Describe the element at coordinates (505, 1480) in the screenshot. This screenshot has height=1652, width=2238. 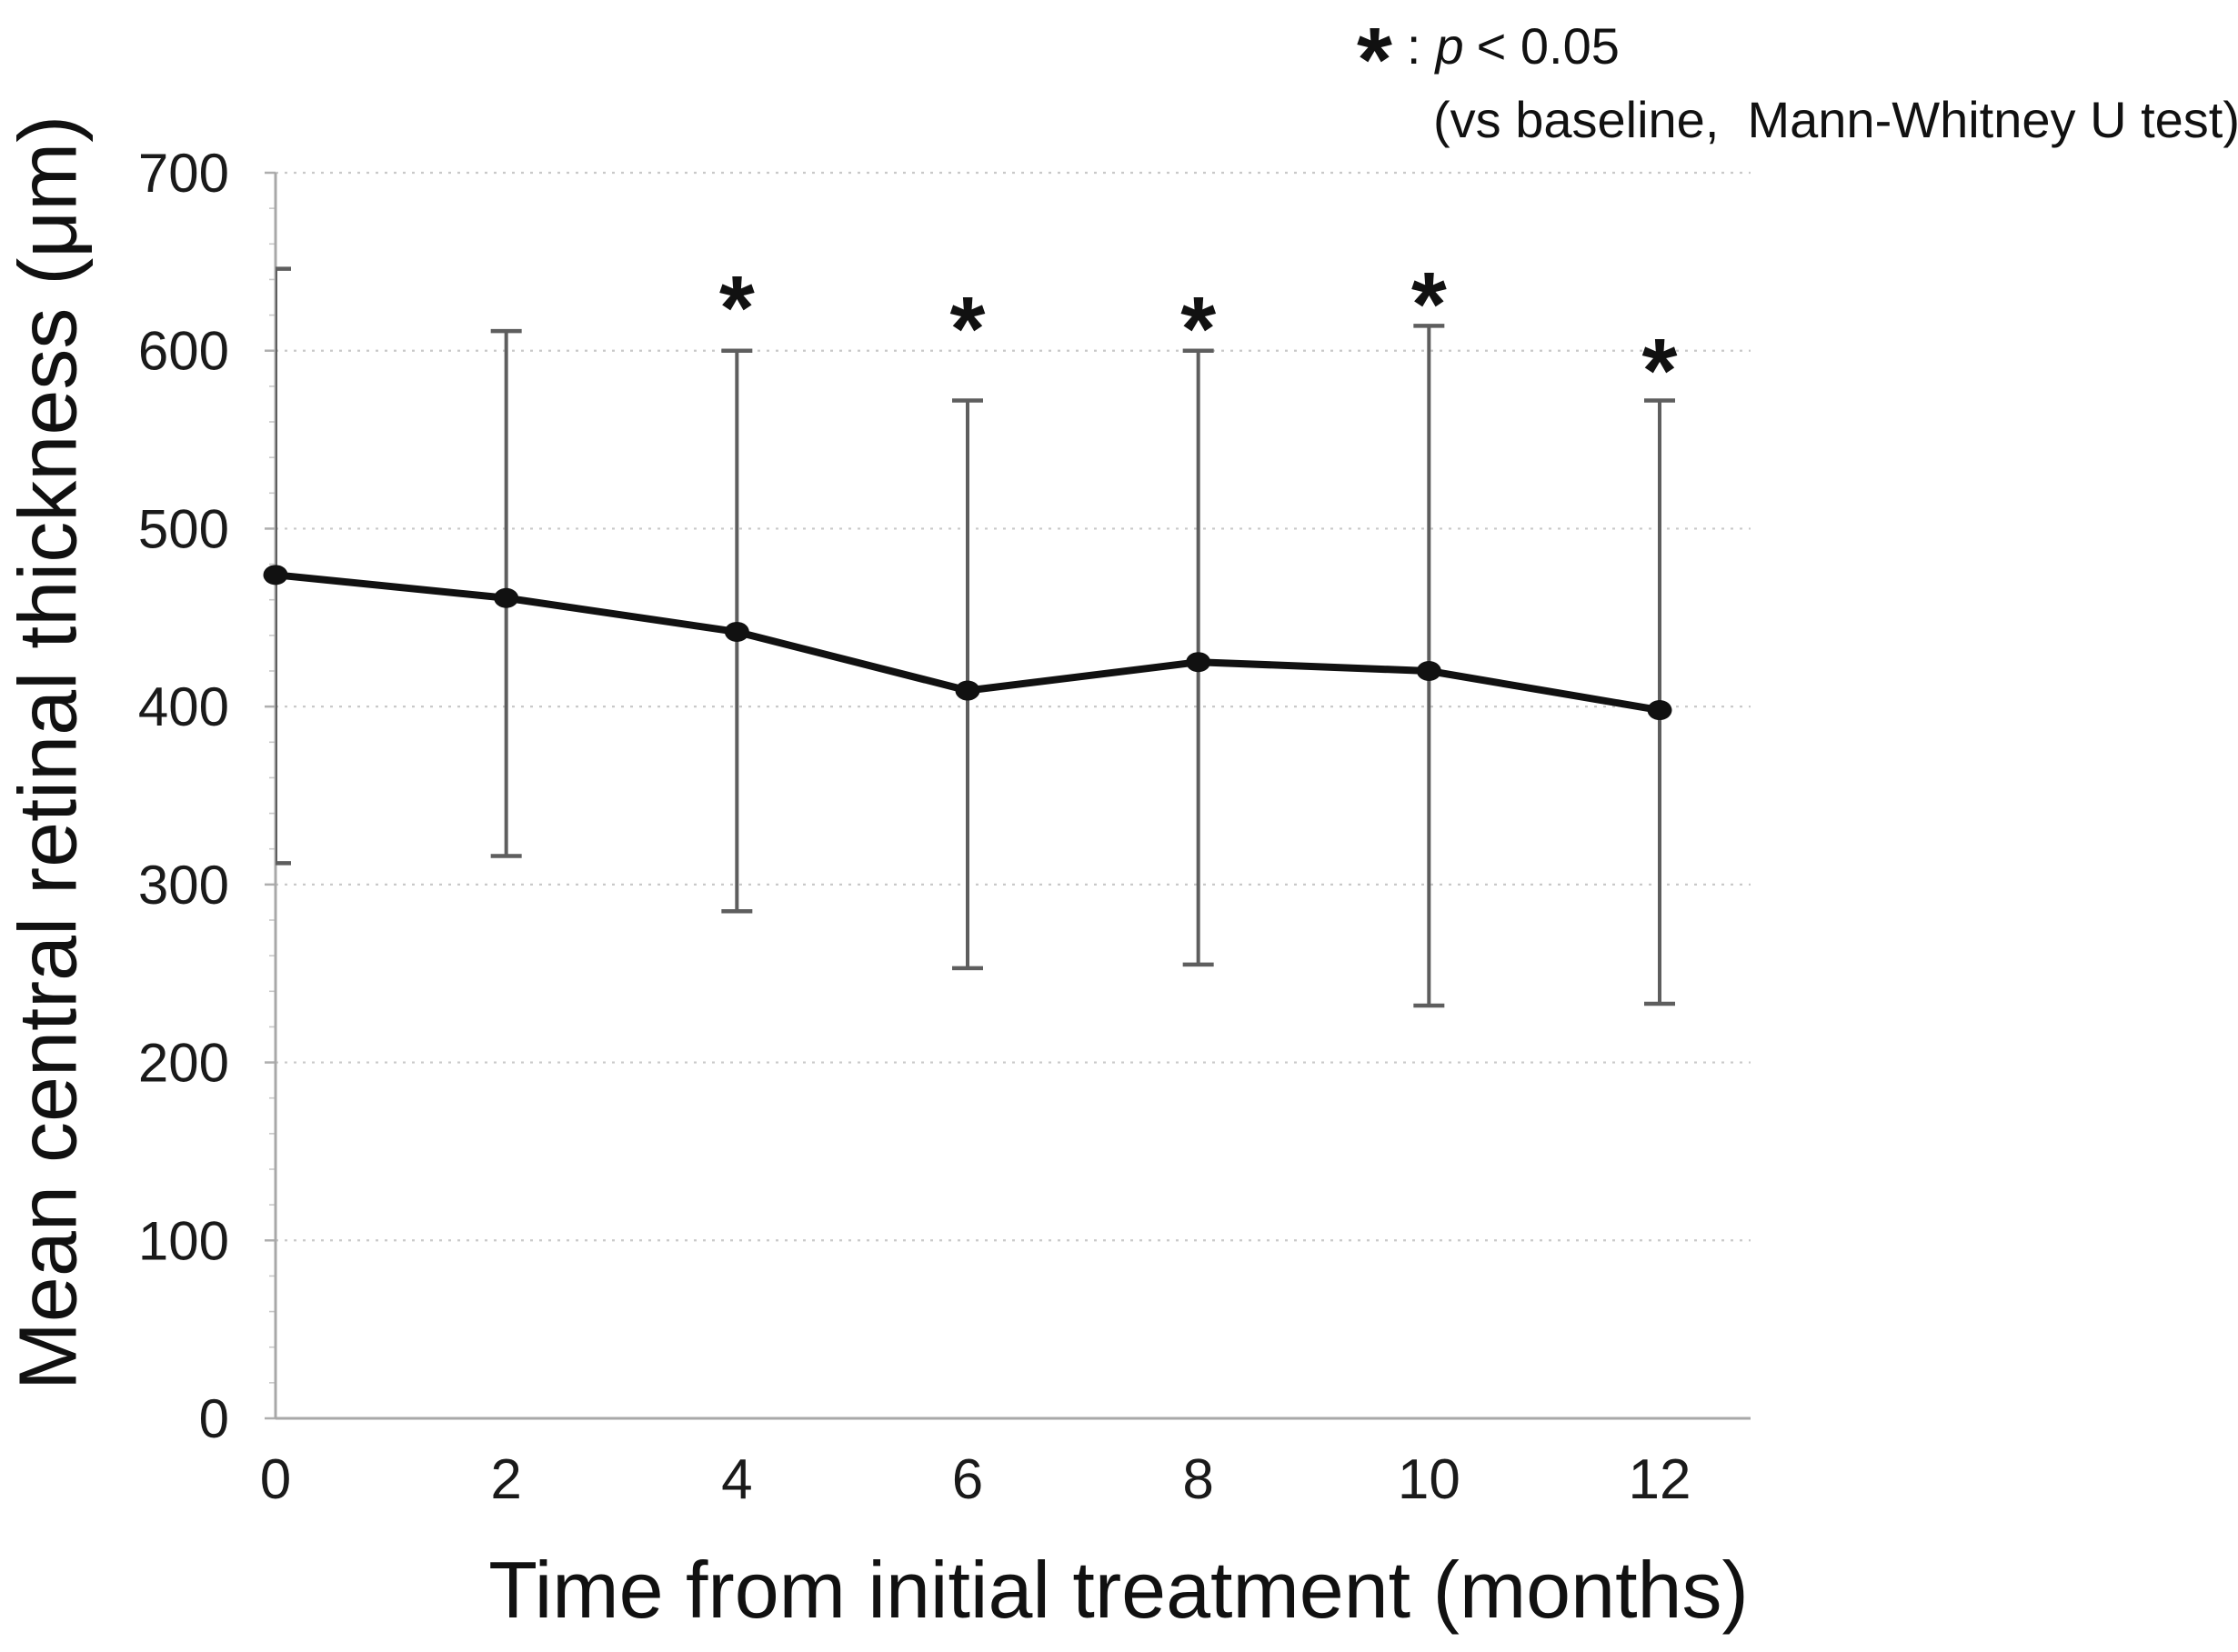
I see `x-tick-label-2: 2` at that location.